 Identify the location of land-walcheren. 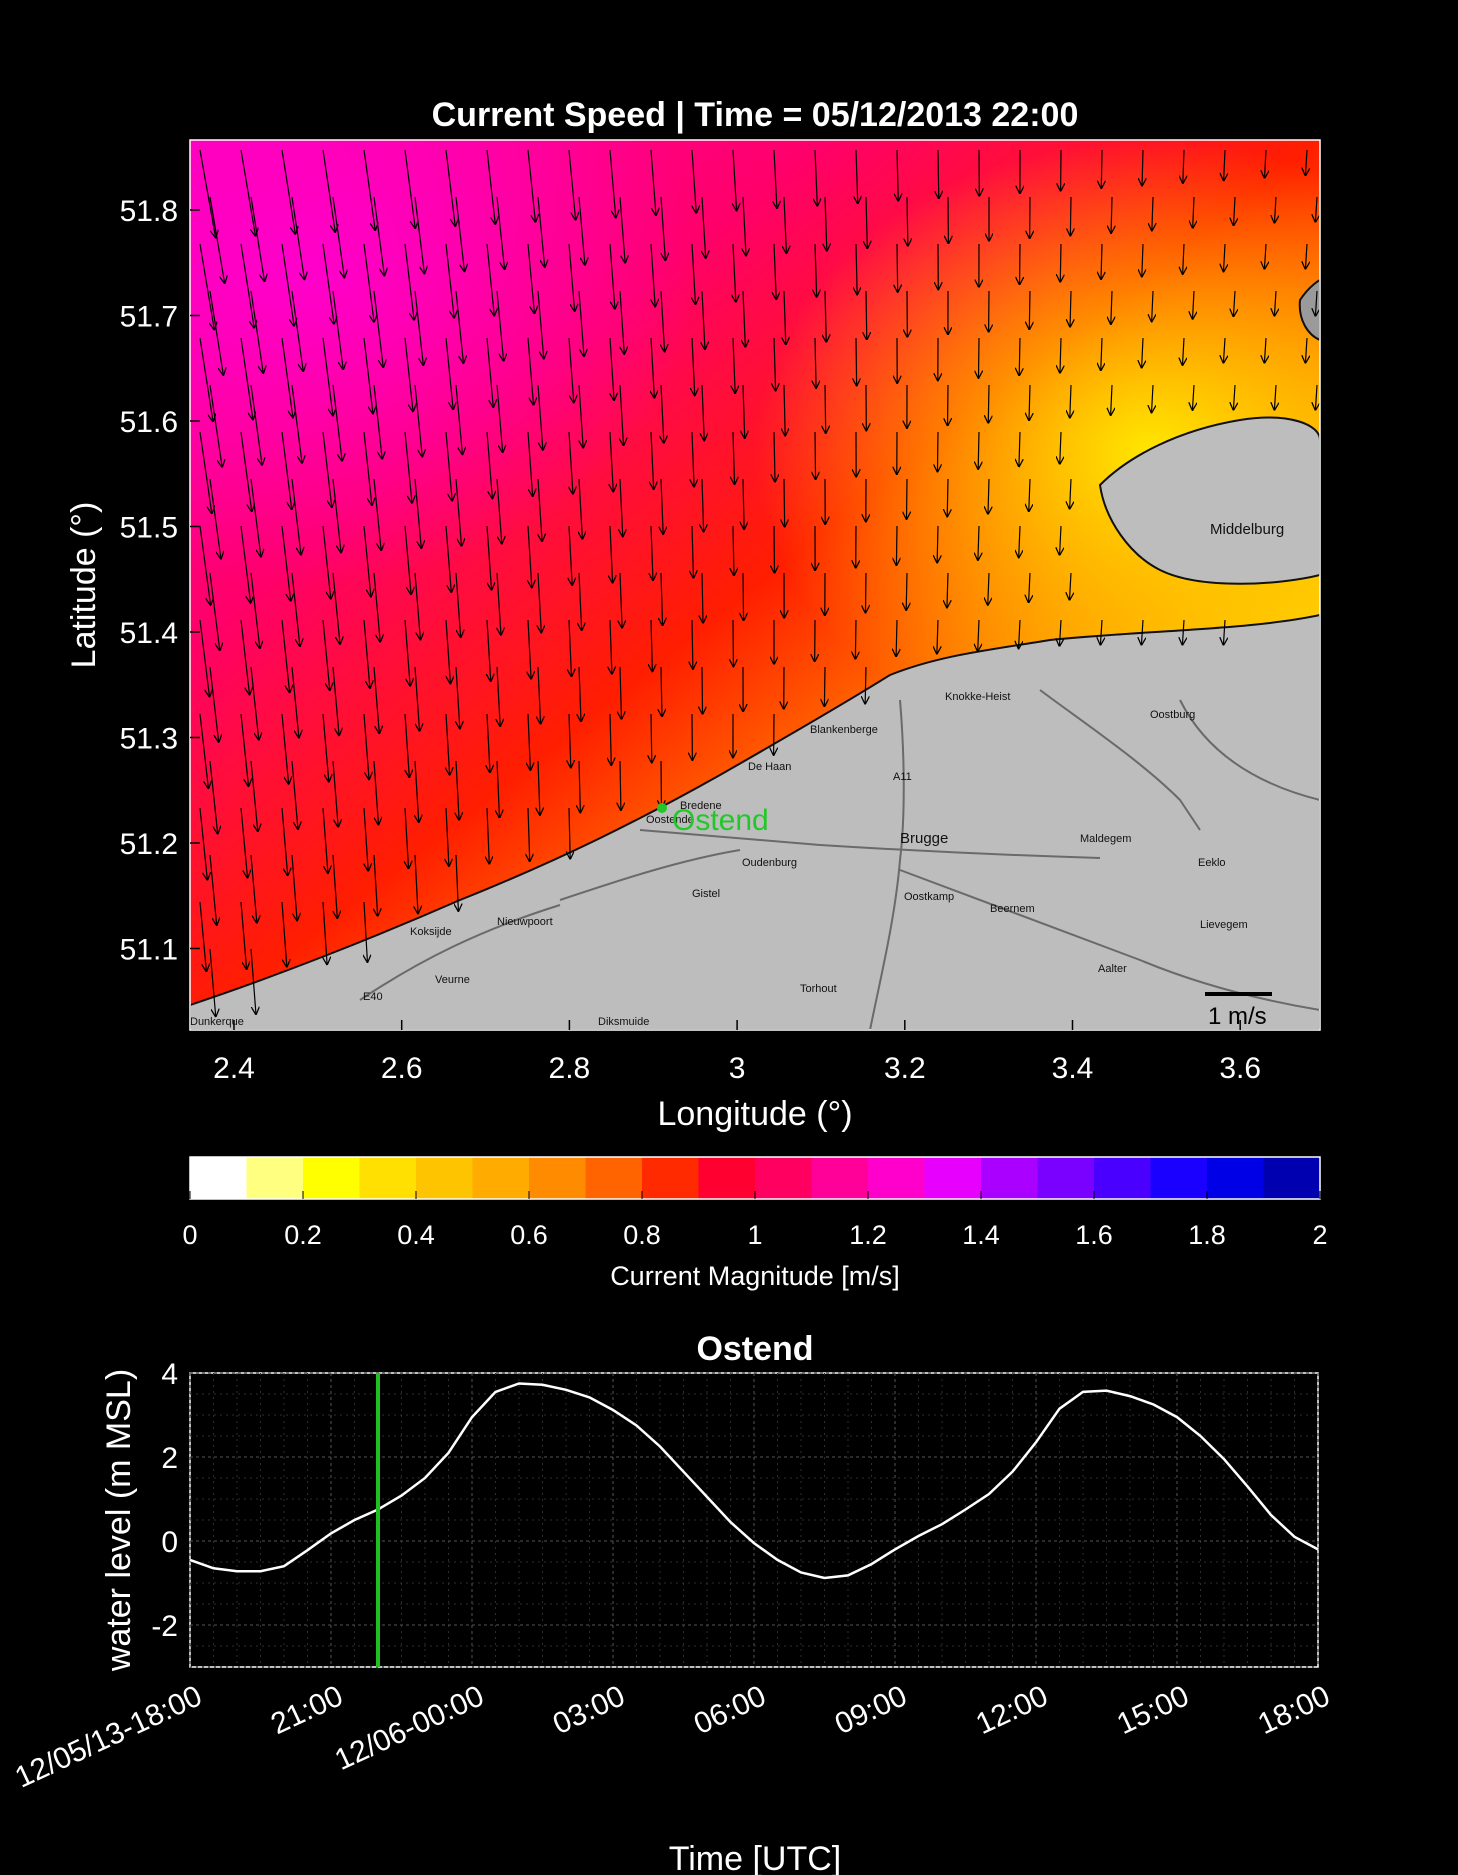
(1209, 500).